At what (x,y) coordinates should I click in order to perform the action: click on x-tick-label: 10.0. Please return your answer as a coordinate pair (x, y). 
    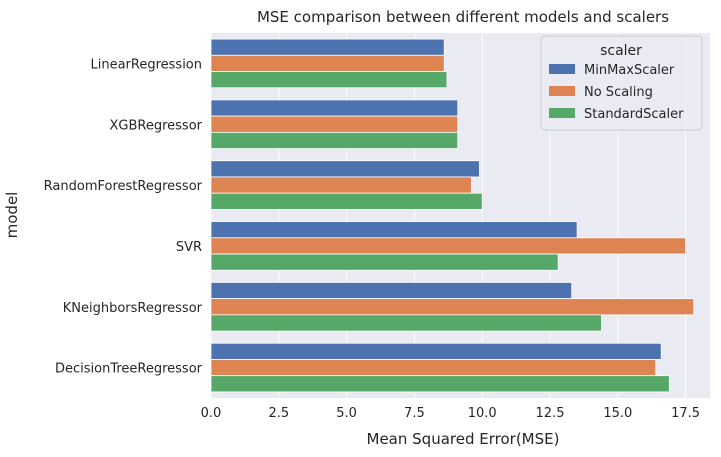
    Looking at the image, I should click on (482, 413).